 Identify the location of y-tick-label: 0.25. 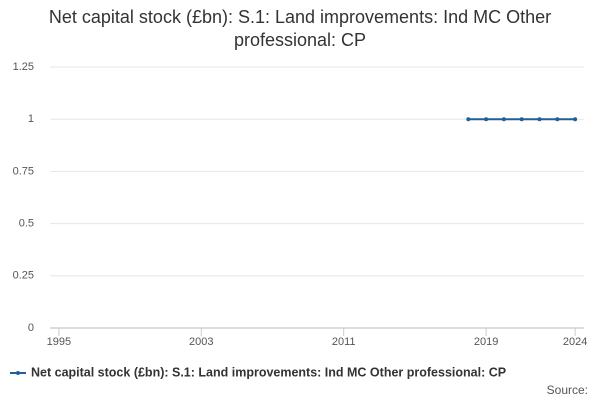
(23, 276).